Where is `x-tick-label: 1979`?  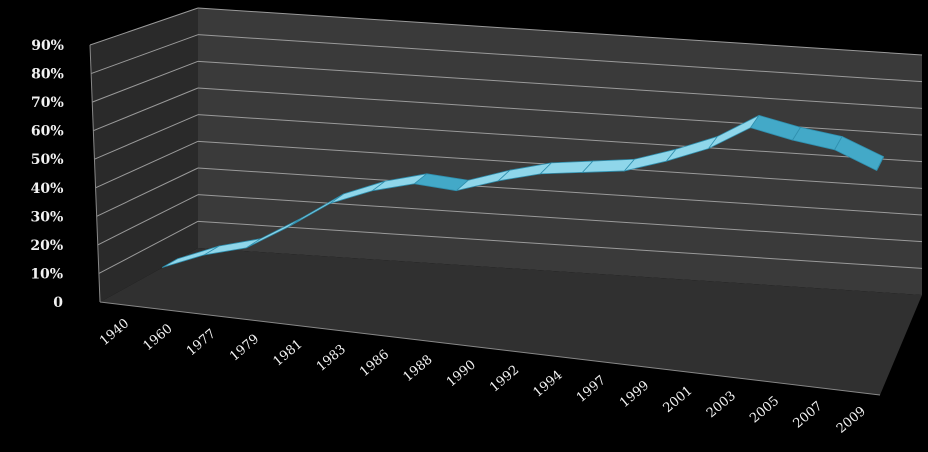
x-tick-label: 1979 is located at coordinates (244, 348).